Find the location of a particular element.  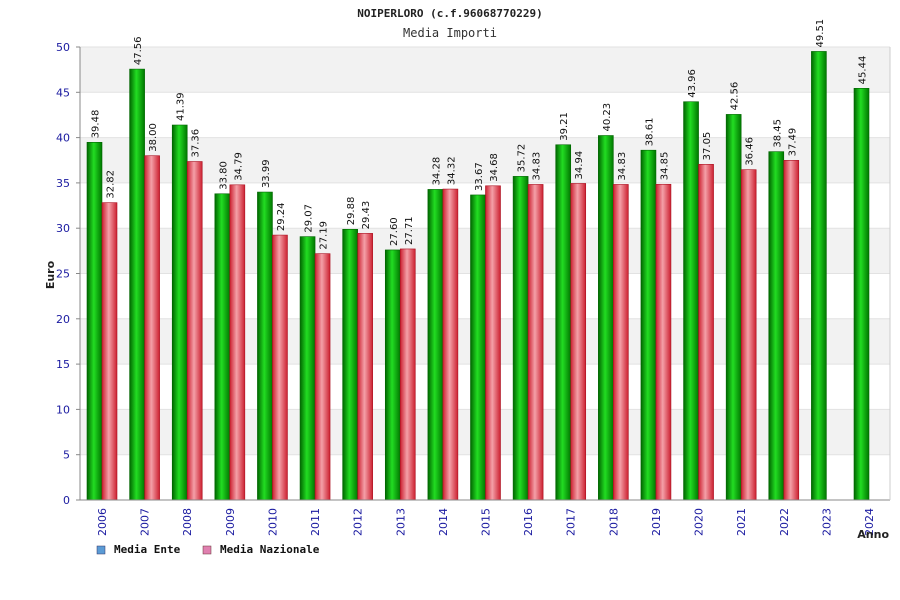

data-label-media-ente-2020: 43.96 is located at coordinates (692, 83).